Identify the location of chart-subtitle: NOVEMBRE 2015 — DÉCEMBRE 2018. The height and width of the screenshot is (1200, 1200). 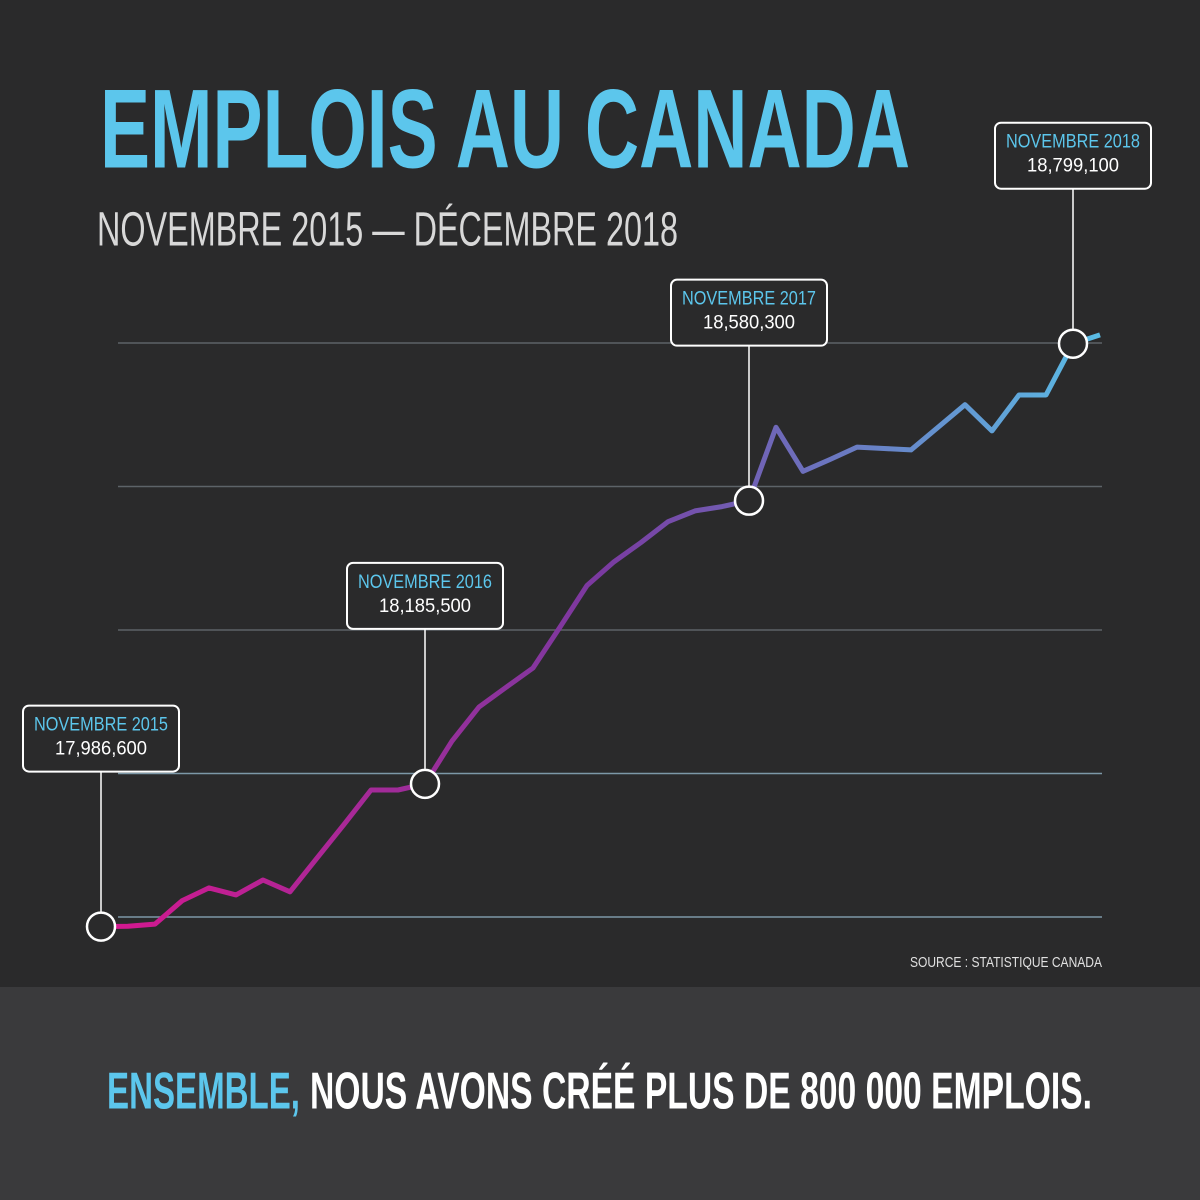
(387, 230).